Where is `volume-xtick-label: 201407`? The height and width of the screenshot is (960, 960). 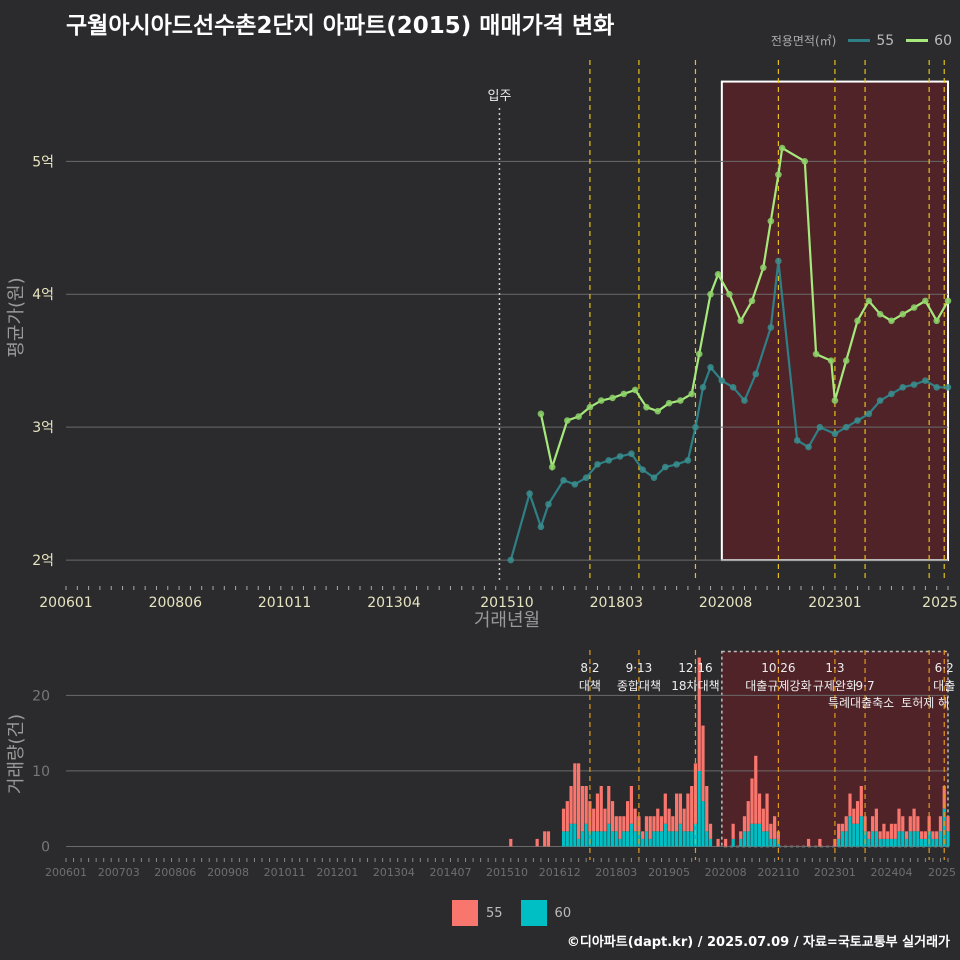
volume-xtick-label: 201407 is located at coordinates (450, 872).